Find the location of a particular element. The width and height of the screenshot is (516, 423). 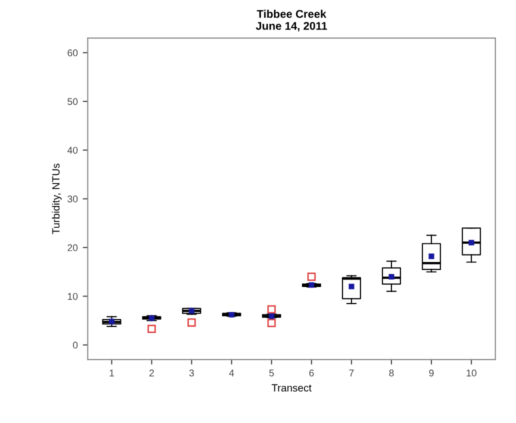

x-tick-label: 2 is located at coordinates (151, 373).